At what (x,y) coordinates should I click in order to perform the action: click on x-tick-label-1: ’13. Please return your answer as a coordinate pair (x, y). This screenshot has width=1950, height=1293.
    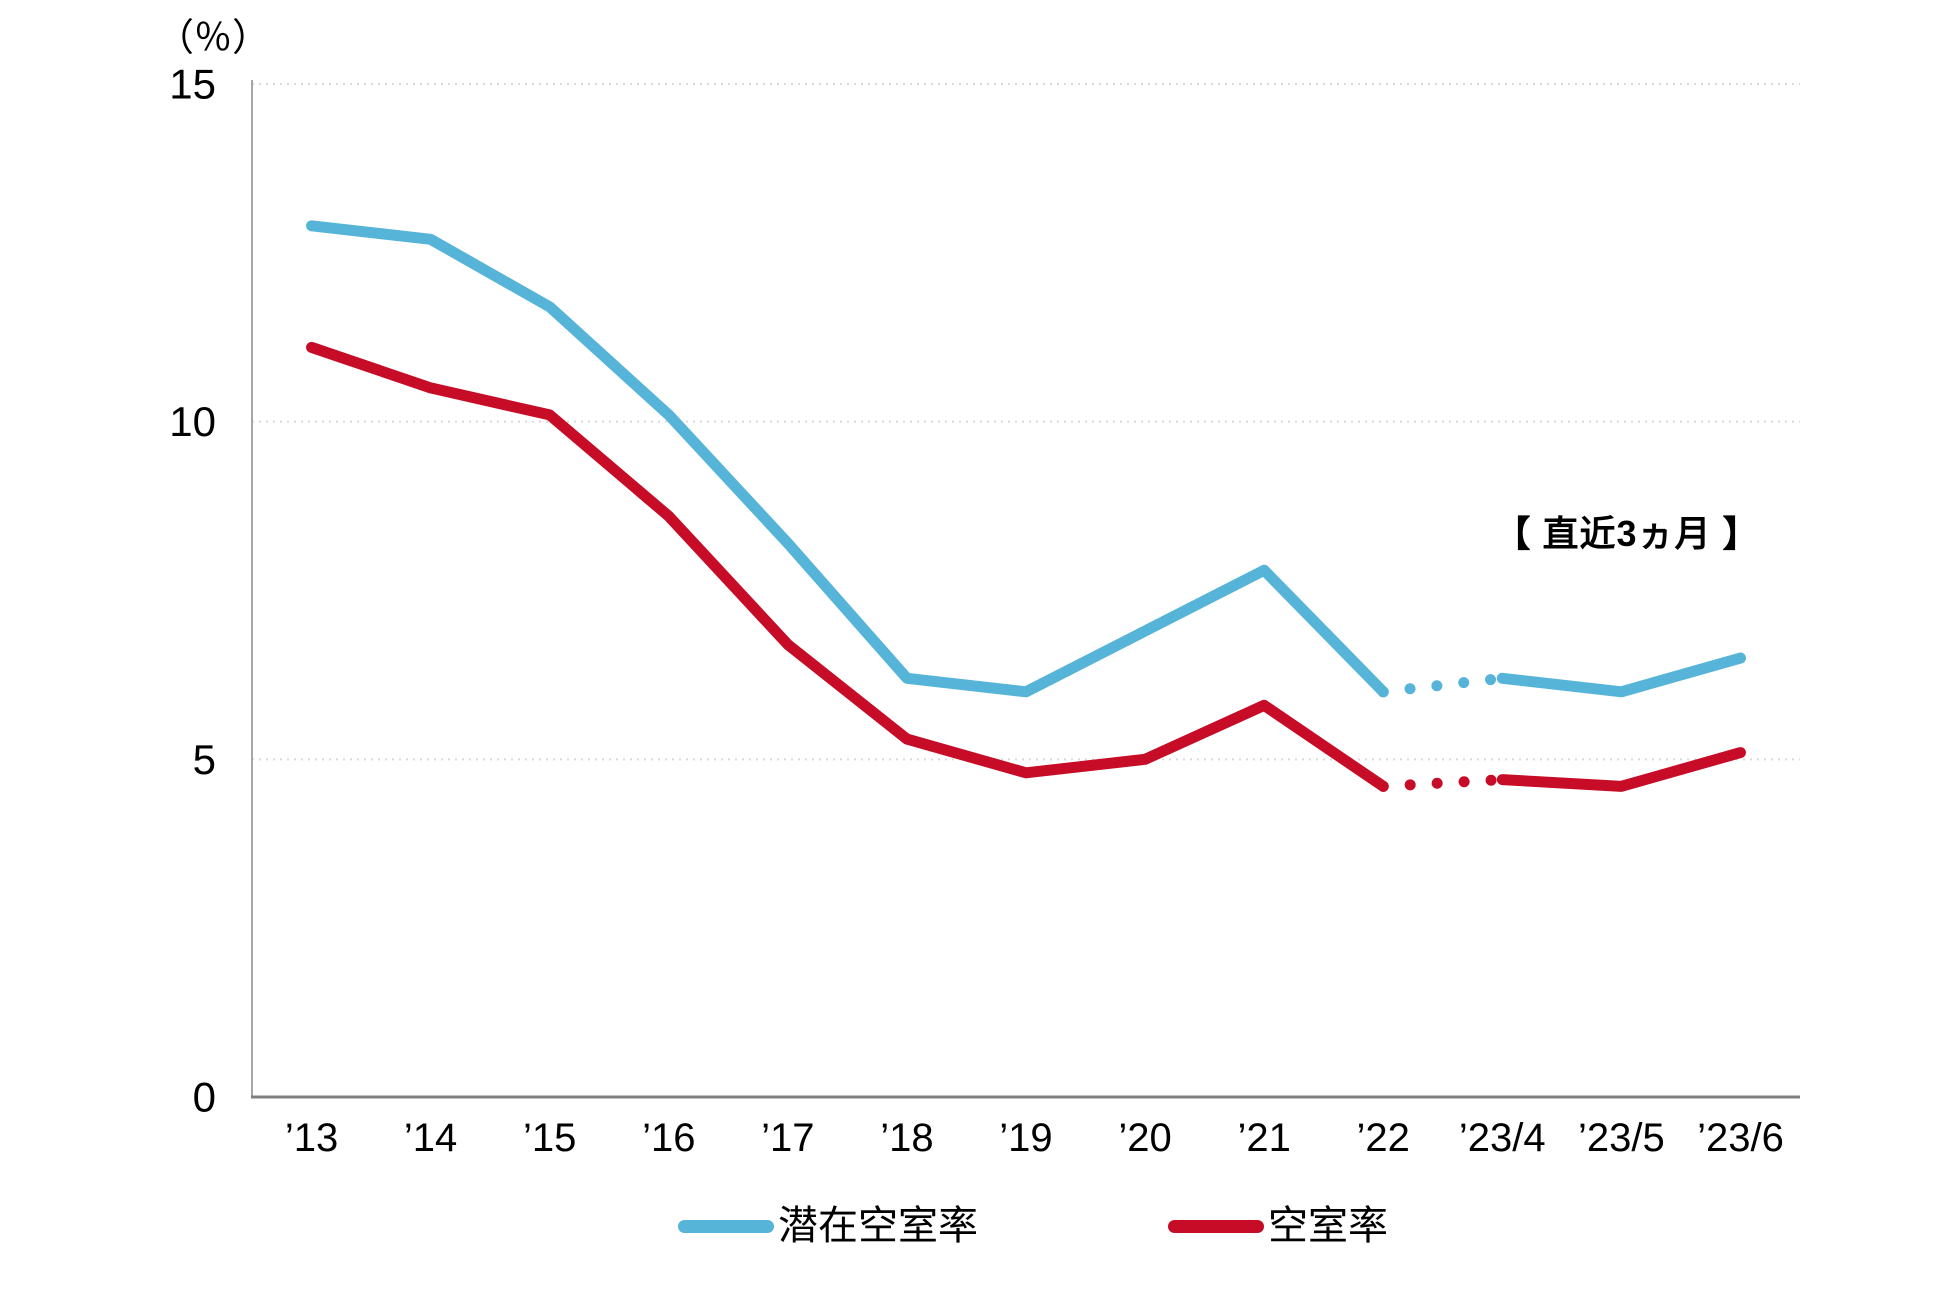
    Looking at the image, I should click on (311, 1138).